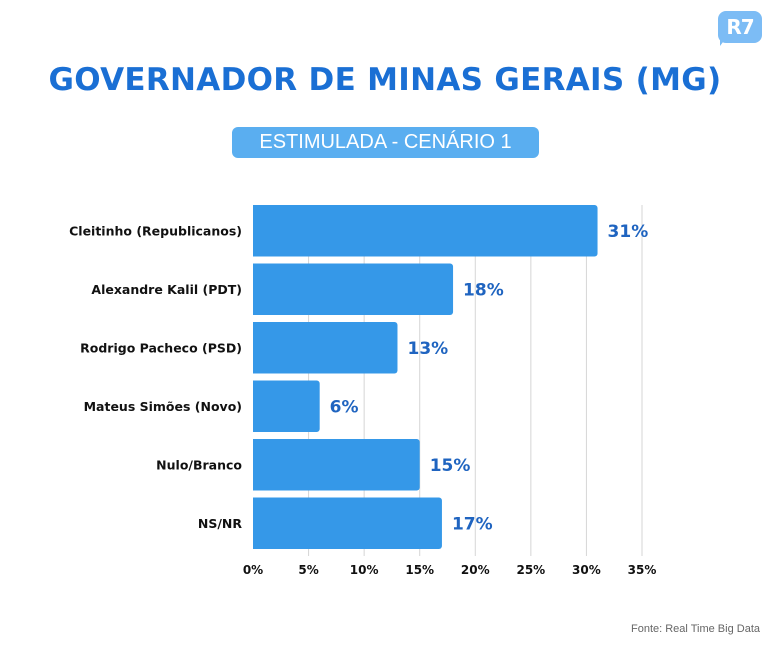 The height and width of the screenshot is (650, 770). What do you see at coordinates (427, 349) in the screenshot?
I see `value-label: 13%` at bounding box center [427, 349].